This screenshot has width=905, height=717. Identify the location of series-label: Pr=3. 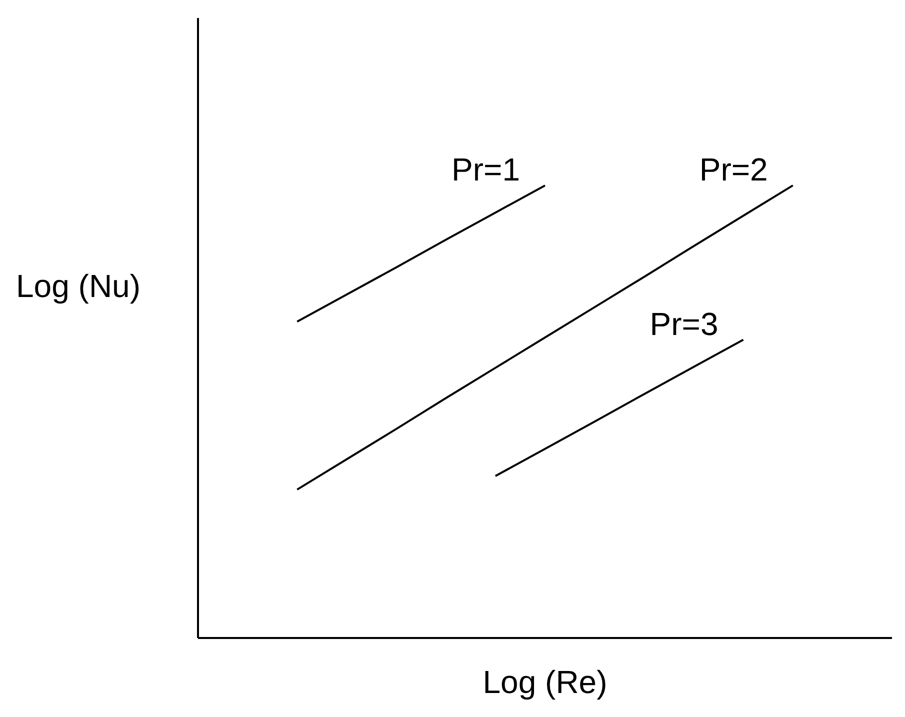
(684, 324).